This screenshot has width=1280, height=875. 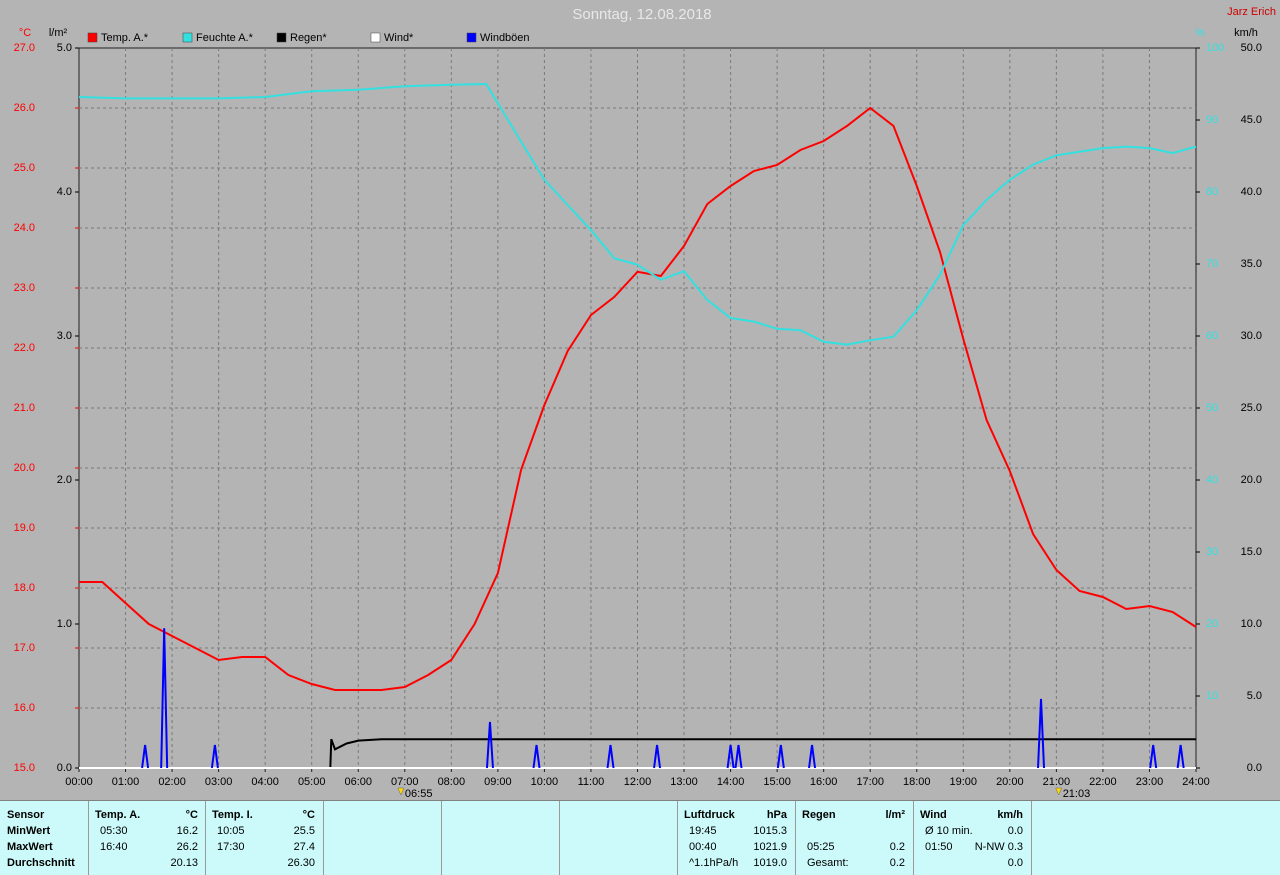 What do you see at coordinates (1212, 408) in the screenshot?
I see `y-tick-label: 50` at bounding box center [1212, 408].